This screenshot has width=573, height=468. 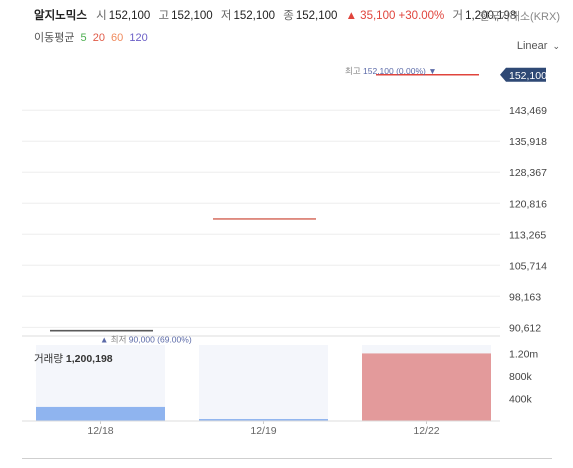 What do you see at coordinates (263, 431) in the screenshot?
I see `x-tick-label: 12/19` at bounding box center [263, 431].